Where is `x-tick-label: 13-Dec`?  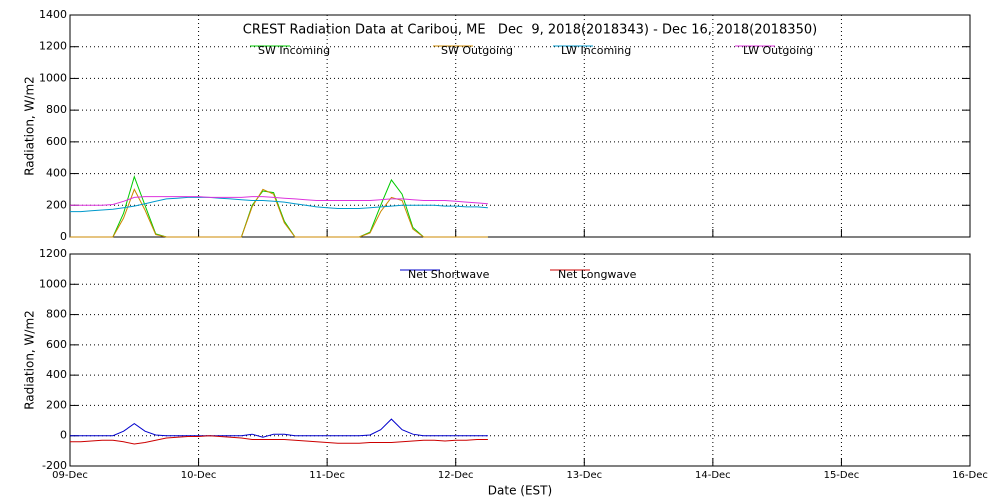 x-tick-label: 13-Dec is located at coordinates (584, 475).